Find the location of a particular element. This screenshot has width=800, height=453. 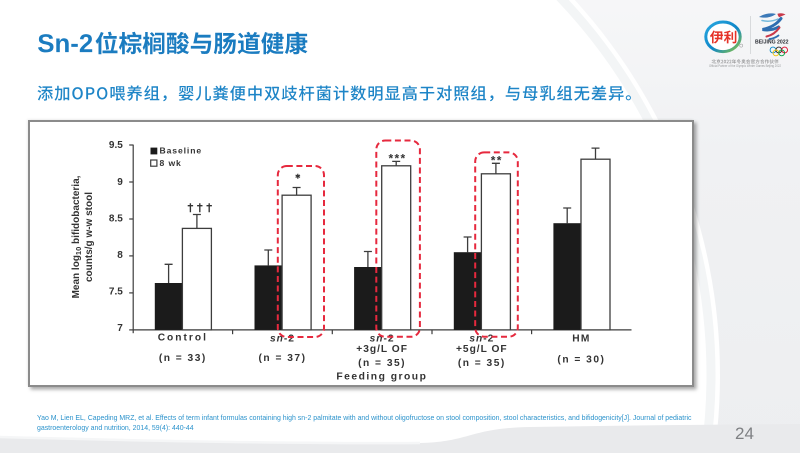

svg-text: 7 is located at coordinates (120, 328).